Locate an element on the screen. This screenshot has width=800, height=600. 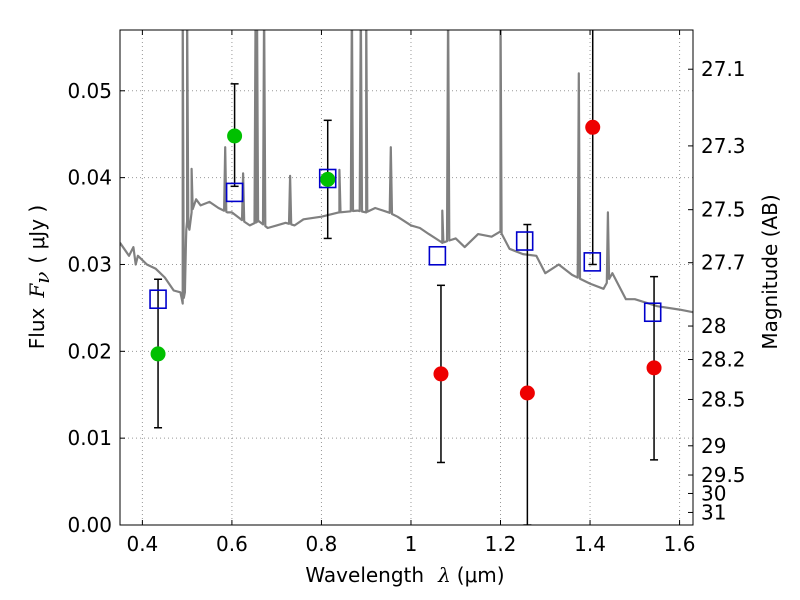
x-tick-label: 1.4 is located at coordinates (590, 544).